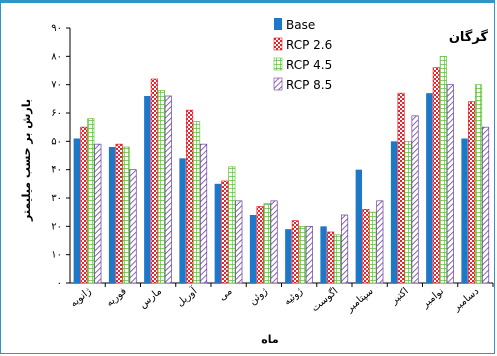 This screenshot has width=497, height=356. What do you see at coordinates (302, 55) in the screenshot?
I see `legend: Base RCP 2.6 RCP 4.5 RCP 8.5` at bounding box center [302, 55].